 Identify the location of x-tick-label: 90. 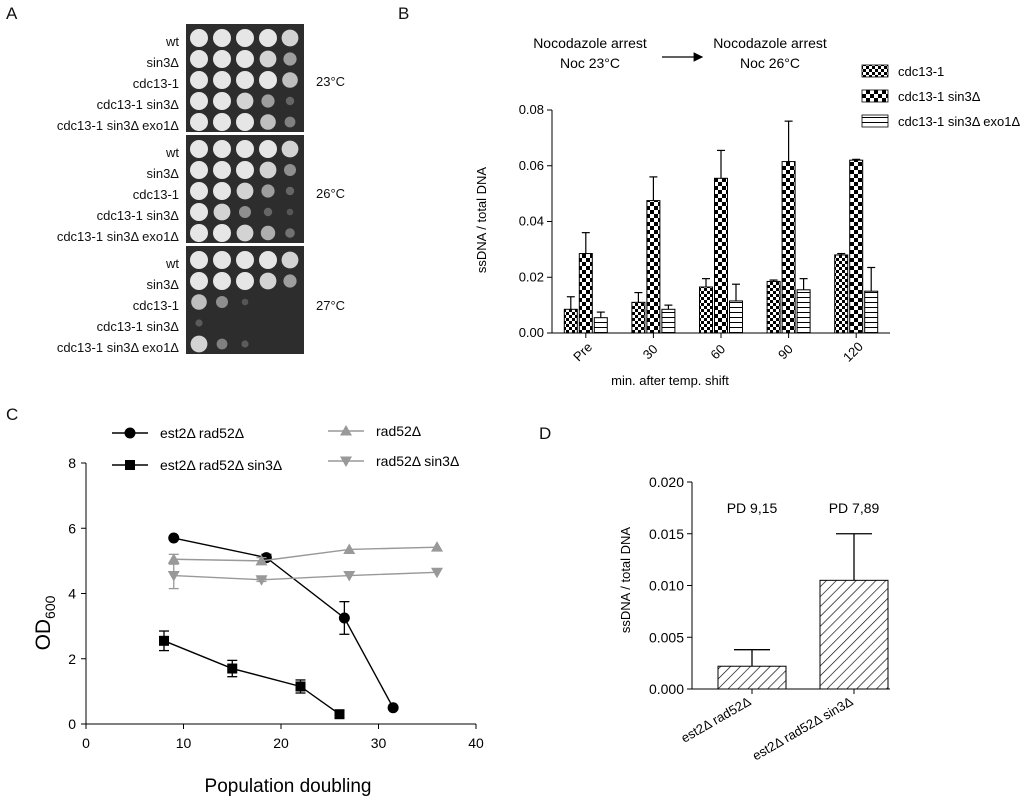
(785, 351).